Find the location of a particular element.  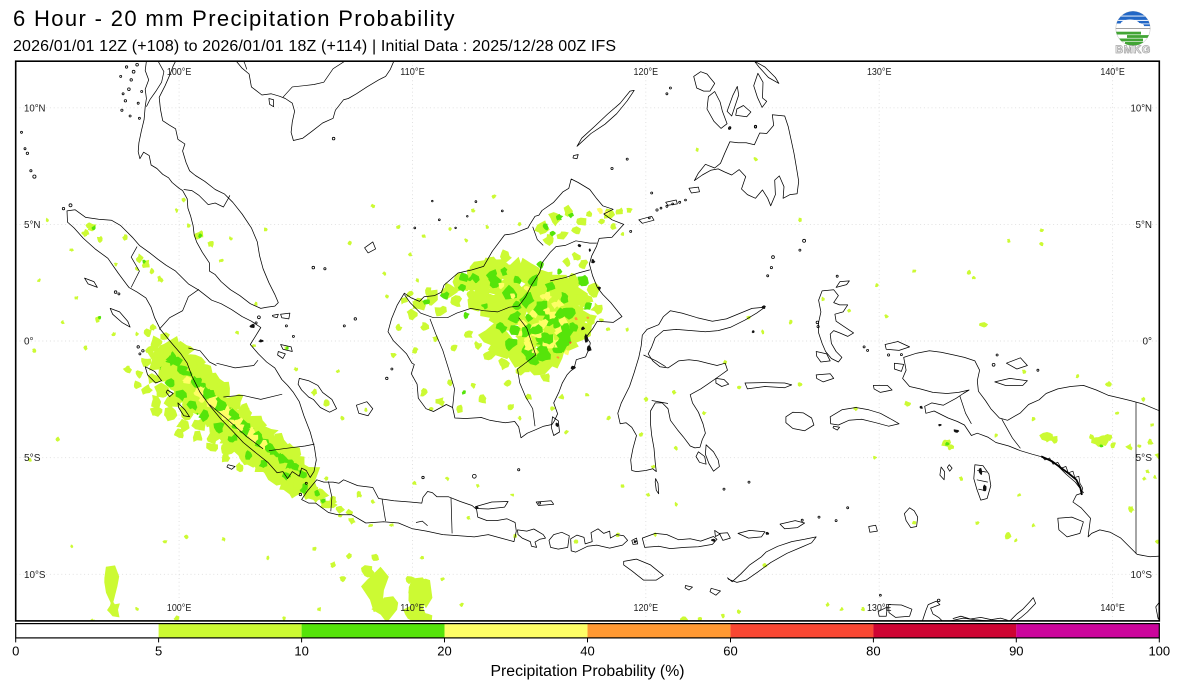

svg-text: 0 is located at coordinates (15, 651).